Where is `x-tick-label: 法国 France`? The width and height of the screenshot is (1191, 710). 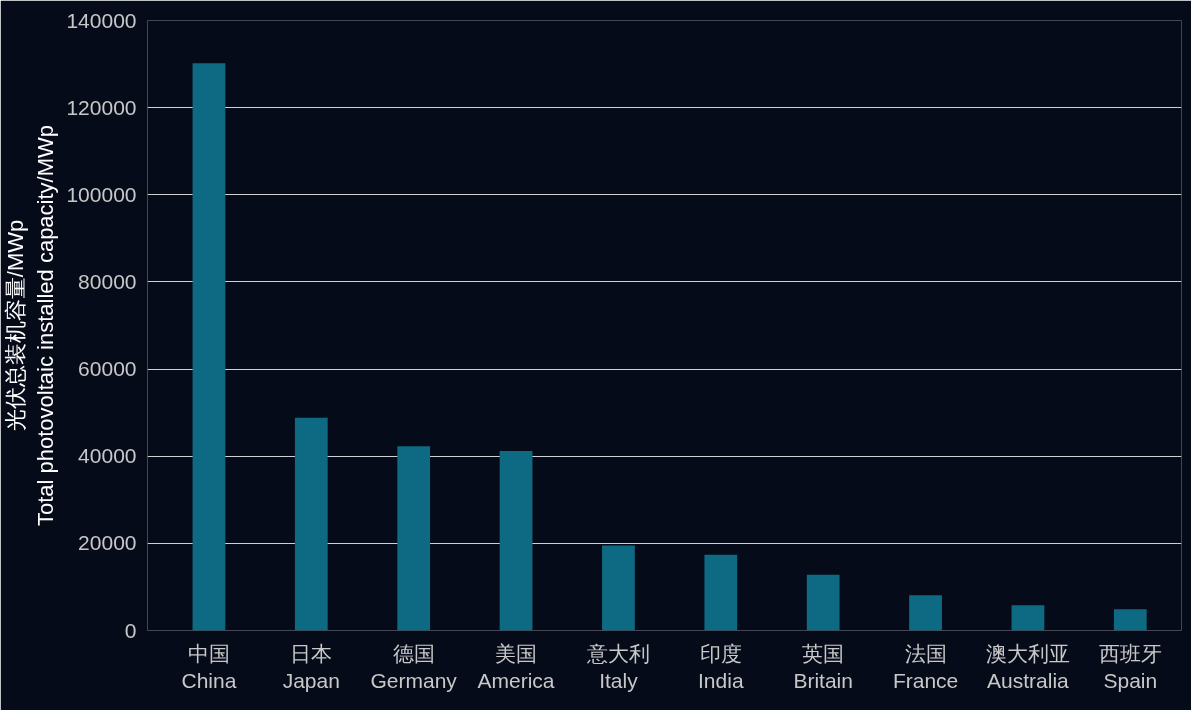 x-tick-label: 法国 France is located at coordinates (925, 667).